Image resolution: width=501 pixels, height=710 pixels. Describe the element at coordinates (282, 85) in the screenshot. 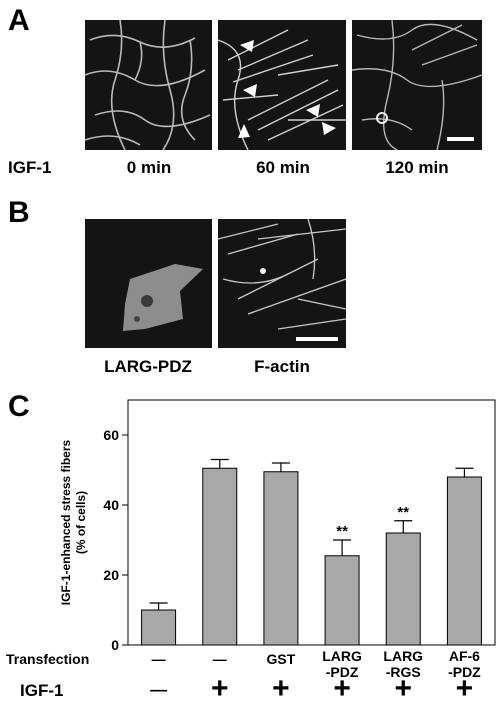

I see `micrograph-a-60min` at that location.